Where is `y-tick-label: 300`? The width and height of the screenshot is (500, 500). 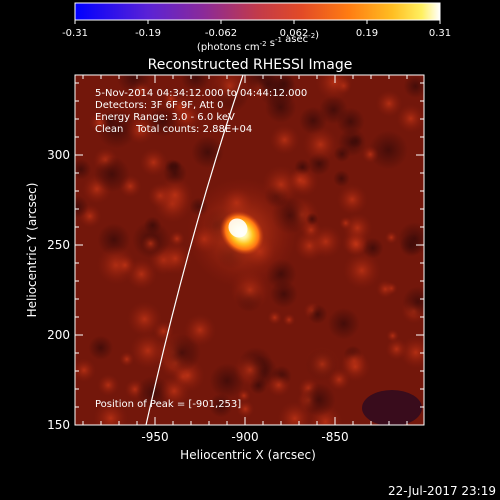 y-tick-label: 300 is located at coordinates (58, 155).